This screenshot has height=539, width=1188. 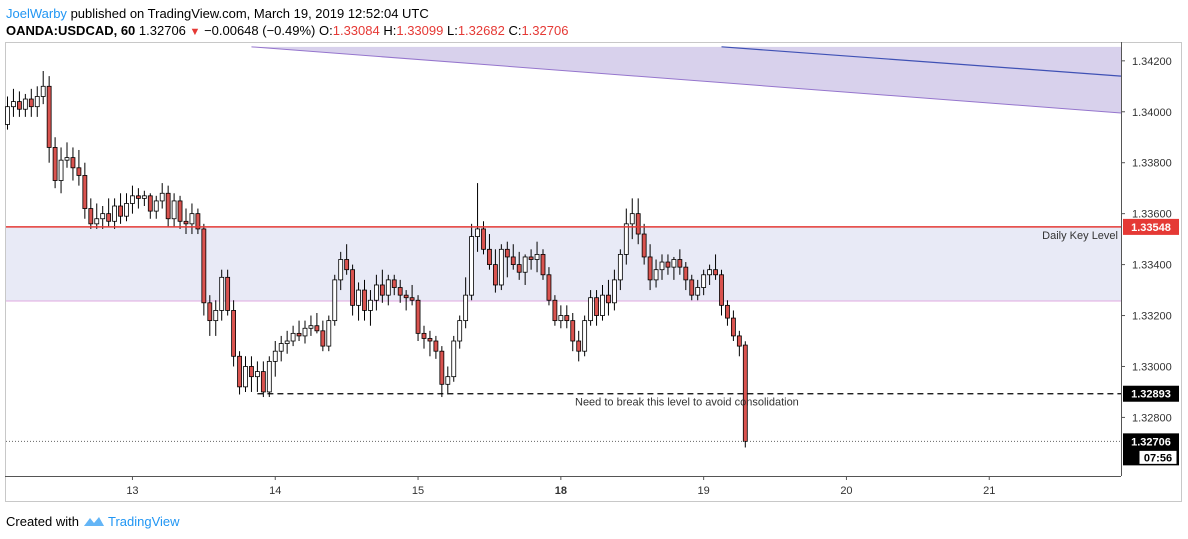 I want to click on time-tick-label: 15, so click(x=418, y=491).